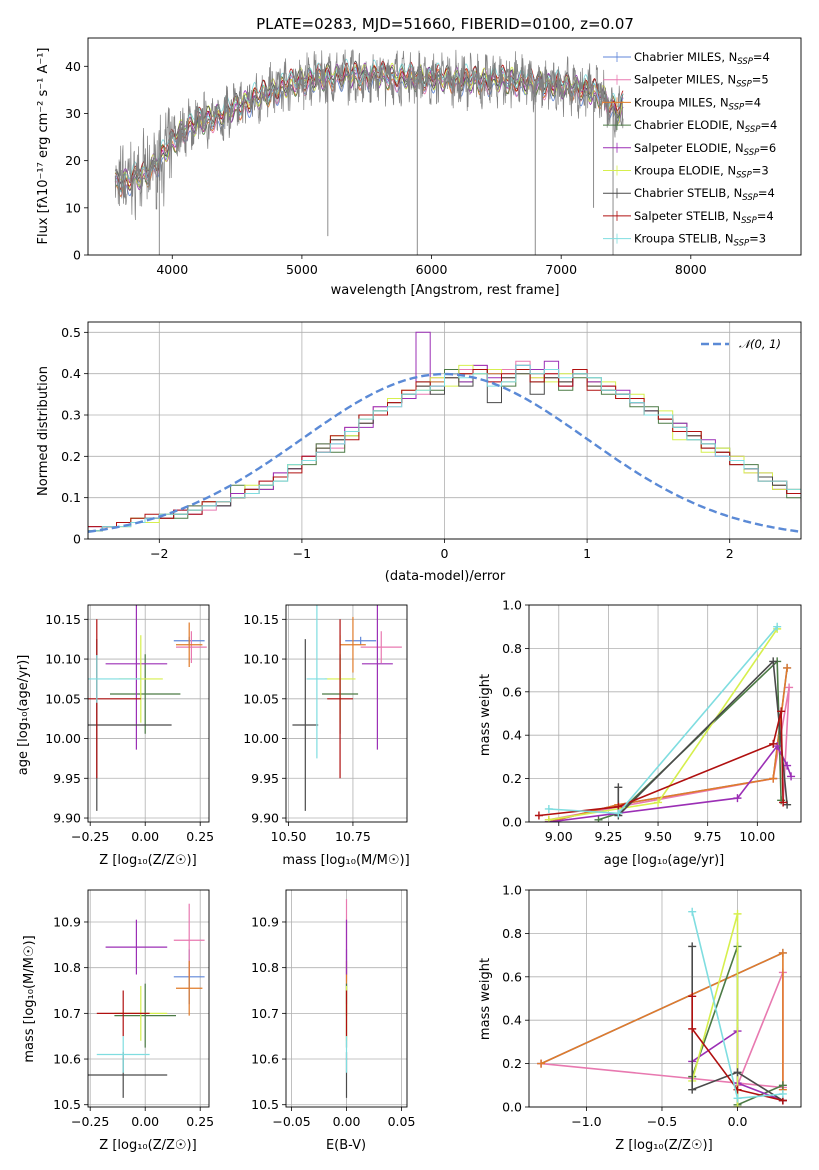 This screenshot has height=1170, width=819. I want to click on age-vs-mass-xlabel: mass [log₁₀(M/M☉)], so click(345, 860).